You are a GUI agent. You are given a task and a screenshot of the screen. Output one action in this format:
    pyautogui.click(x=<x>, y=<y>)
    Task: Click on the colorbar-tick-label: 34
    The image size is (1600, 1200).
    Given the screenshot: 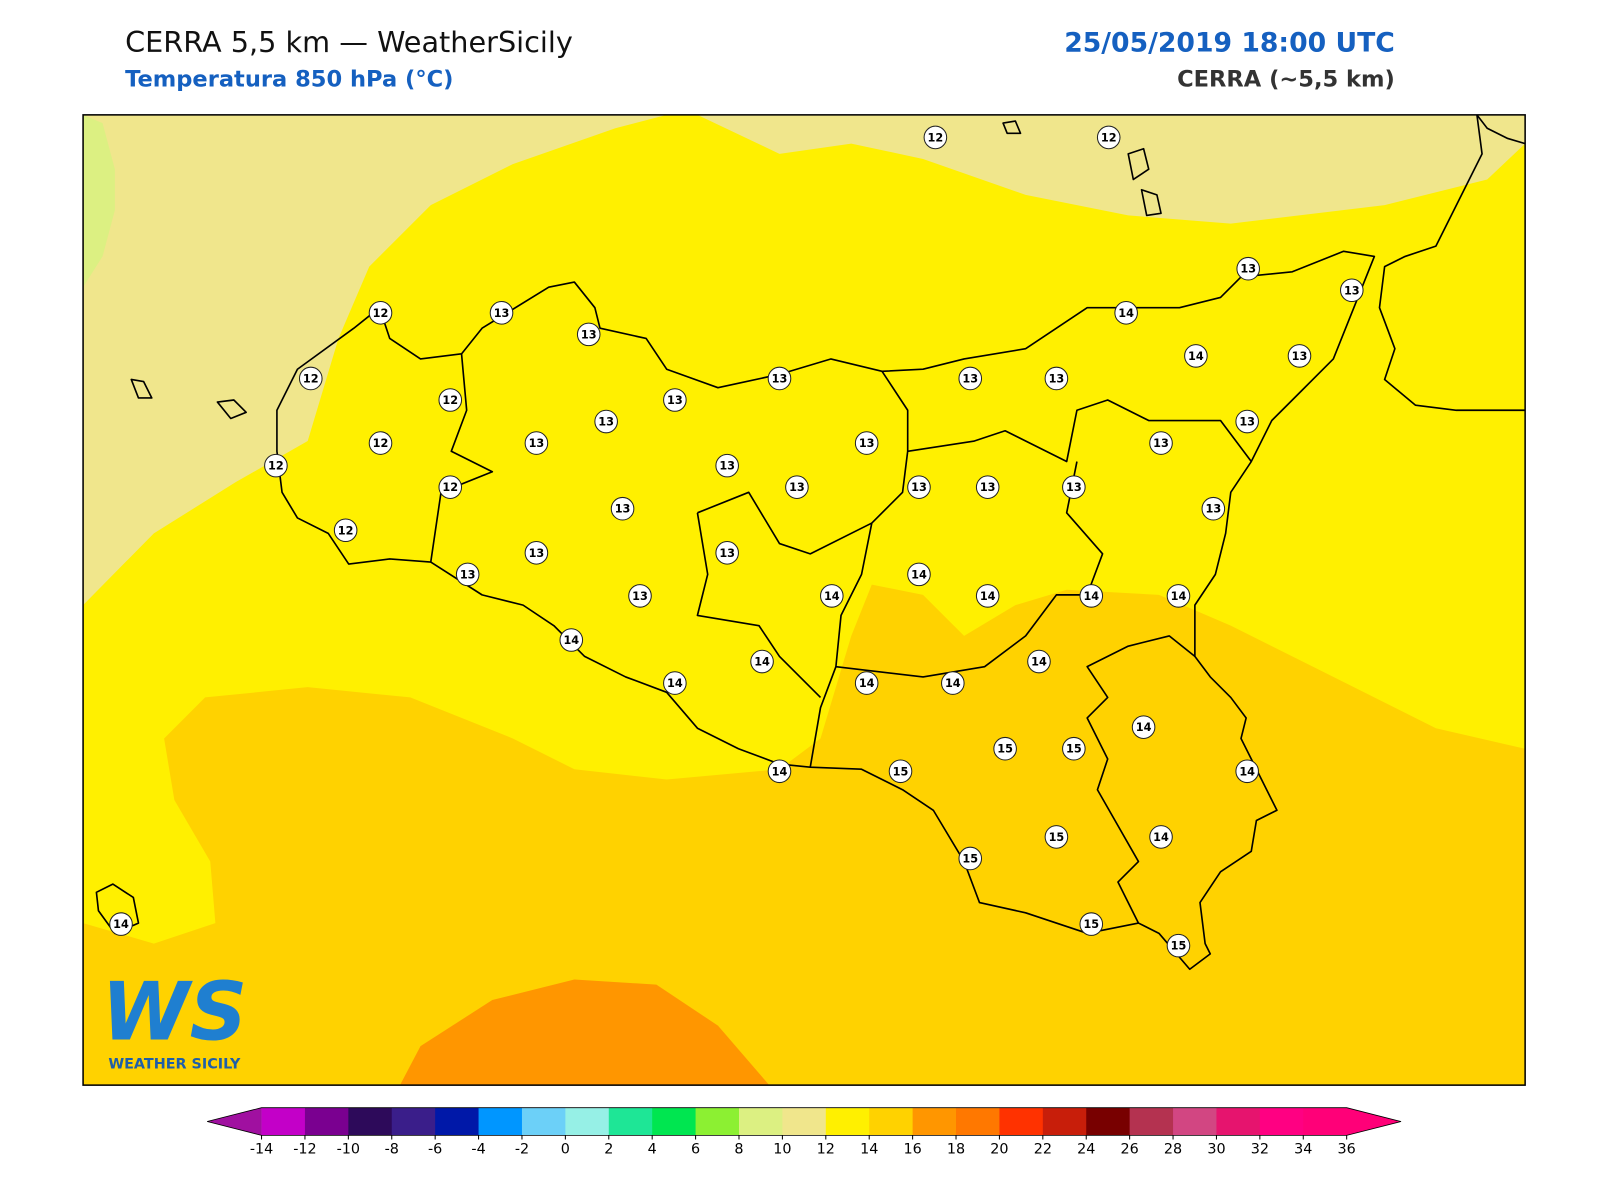 What is the action you would take?
    pyautogui.click(x=1303, y=1150)
    